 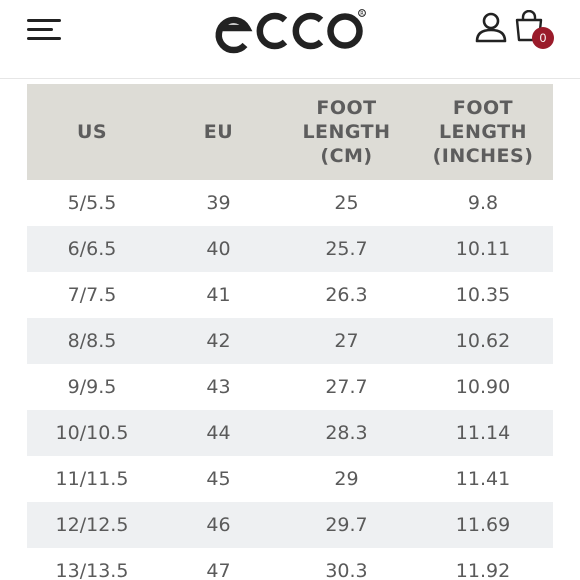 What do you see at coordinates (218, 433) in the screenshot?
I see `cell-eu: 44` at bounding box center [218, 433].